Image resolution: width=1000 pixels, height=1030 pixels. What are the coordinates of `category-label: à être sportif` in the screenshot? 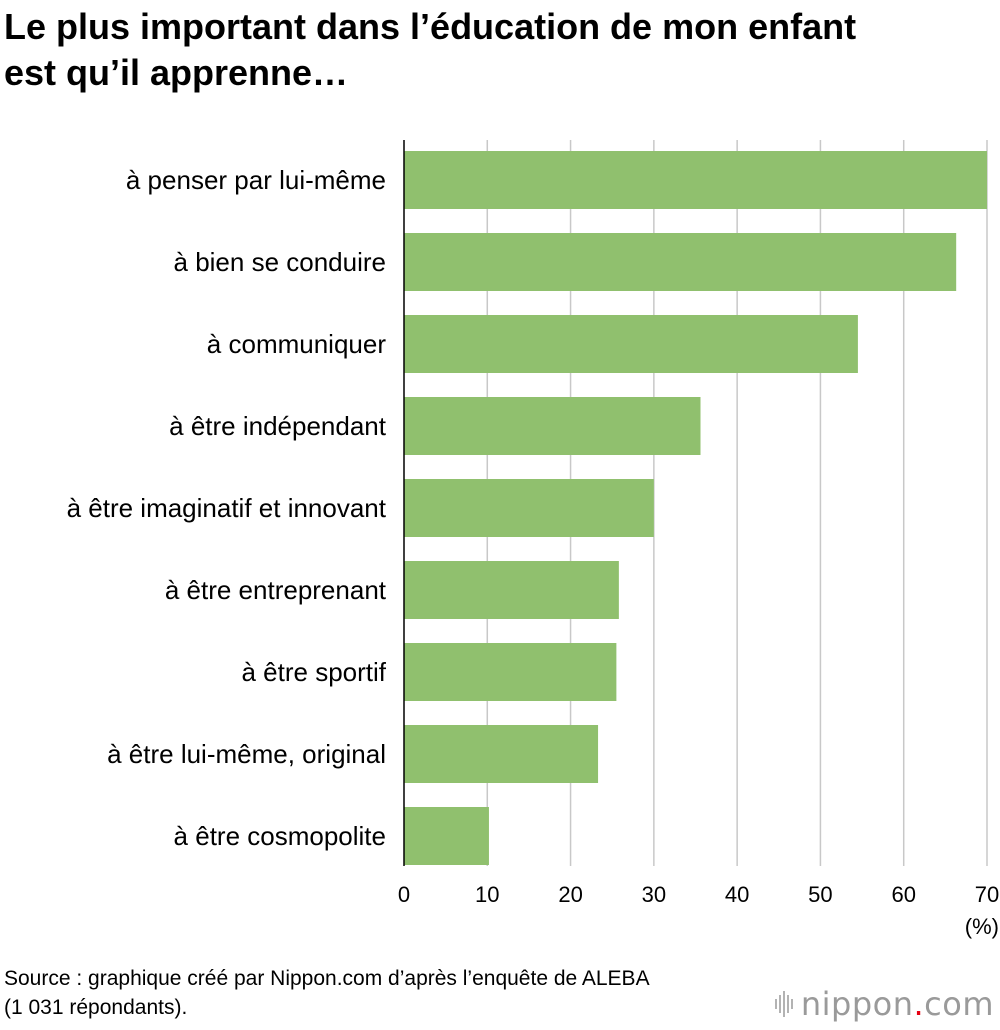 It's located at (313, 672).